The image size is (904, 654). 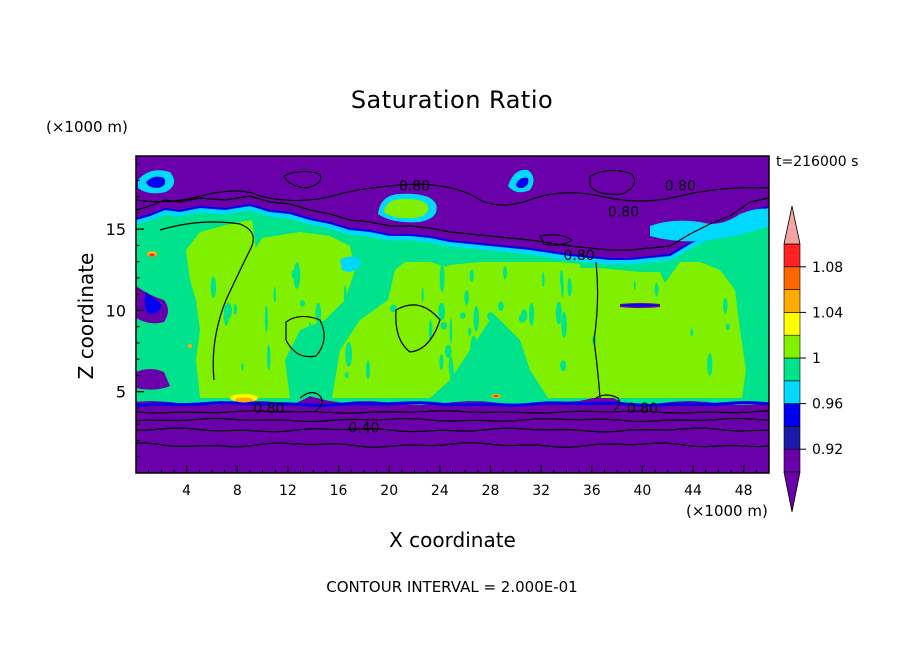 What do you see at coordinates (541, 491) in the screenshot?
I see `x-tick-label: 32` at bounding box center [541, 491].